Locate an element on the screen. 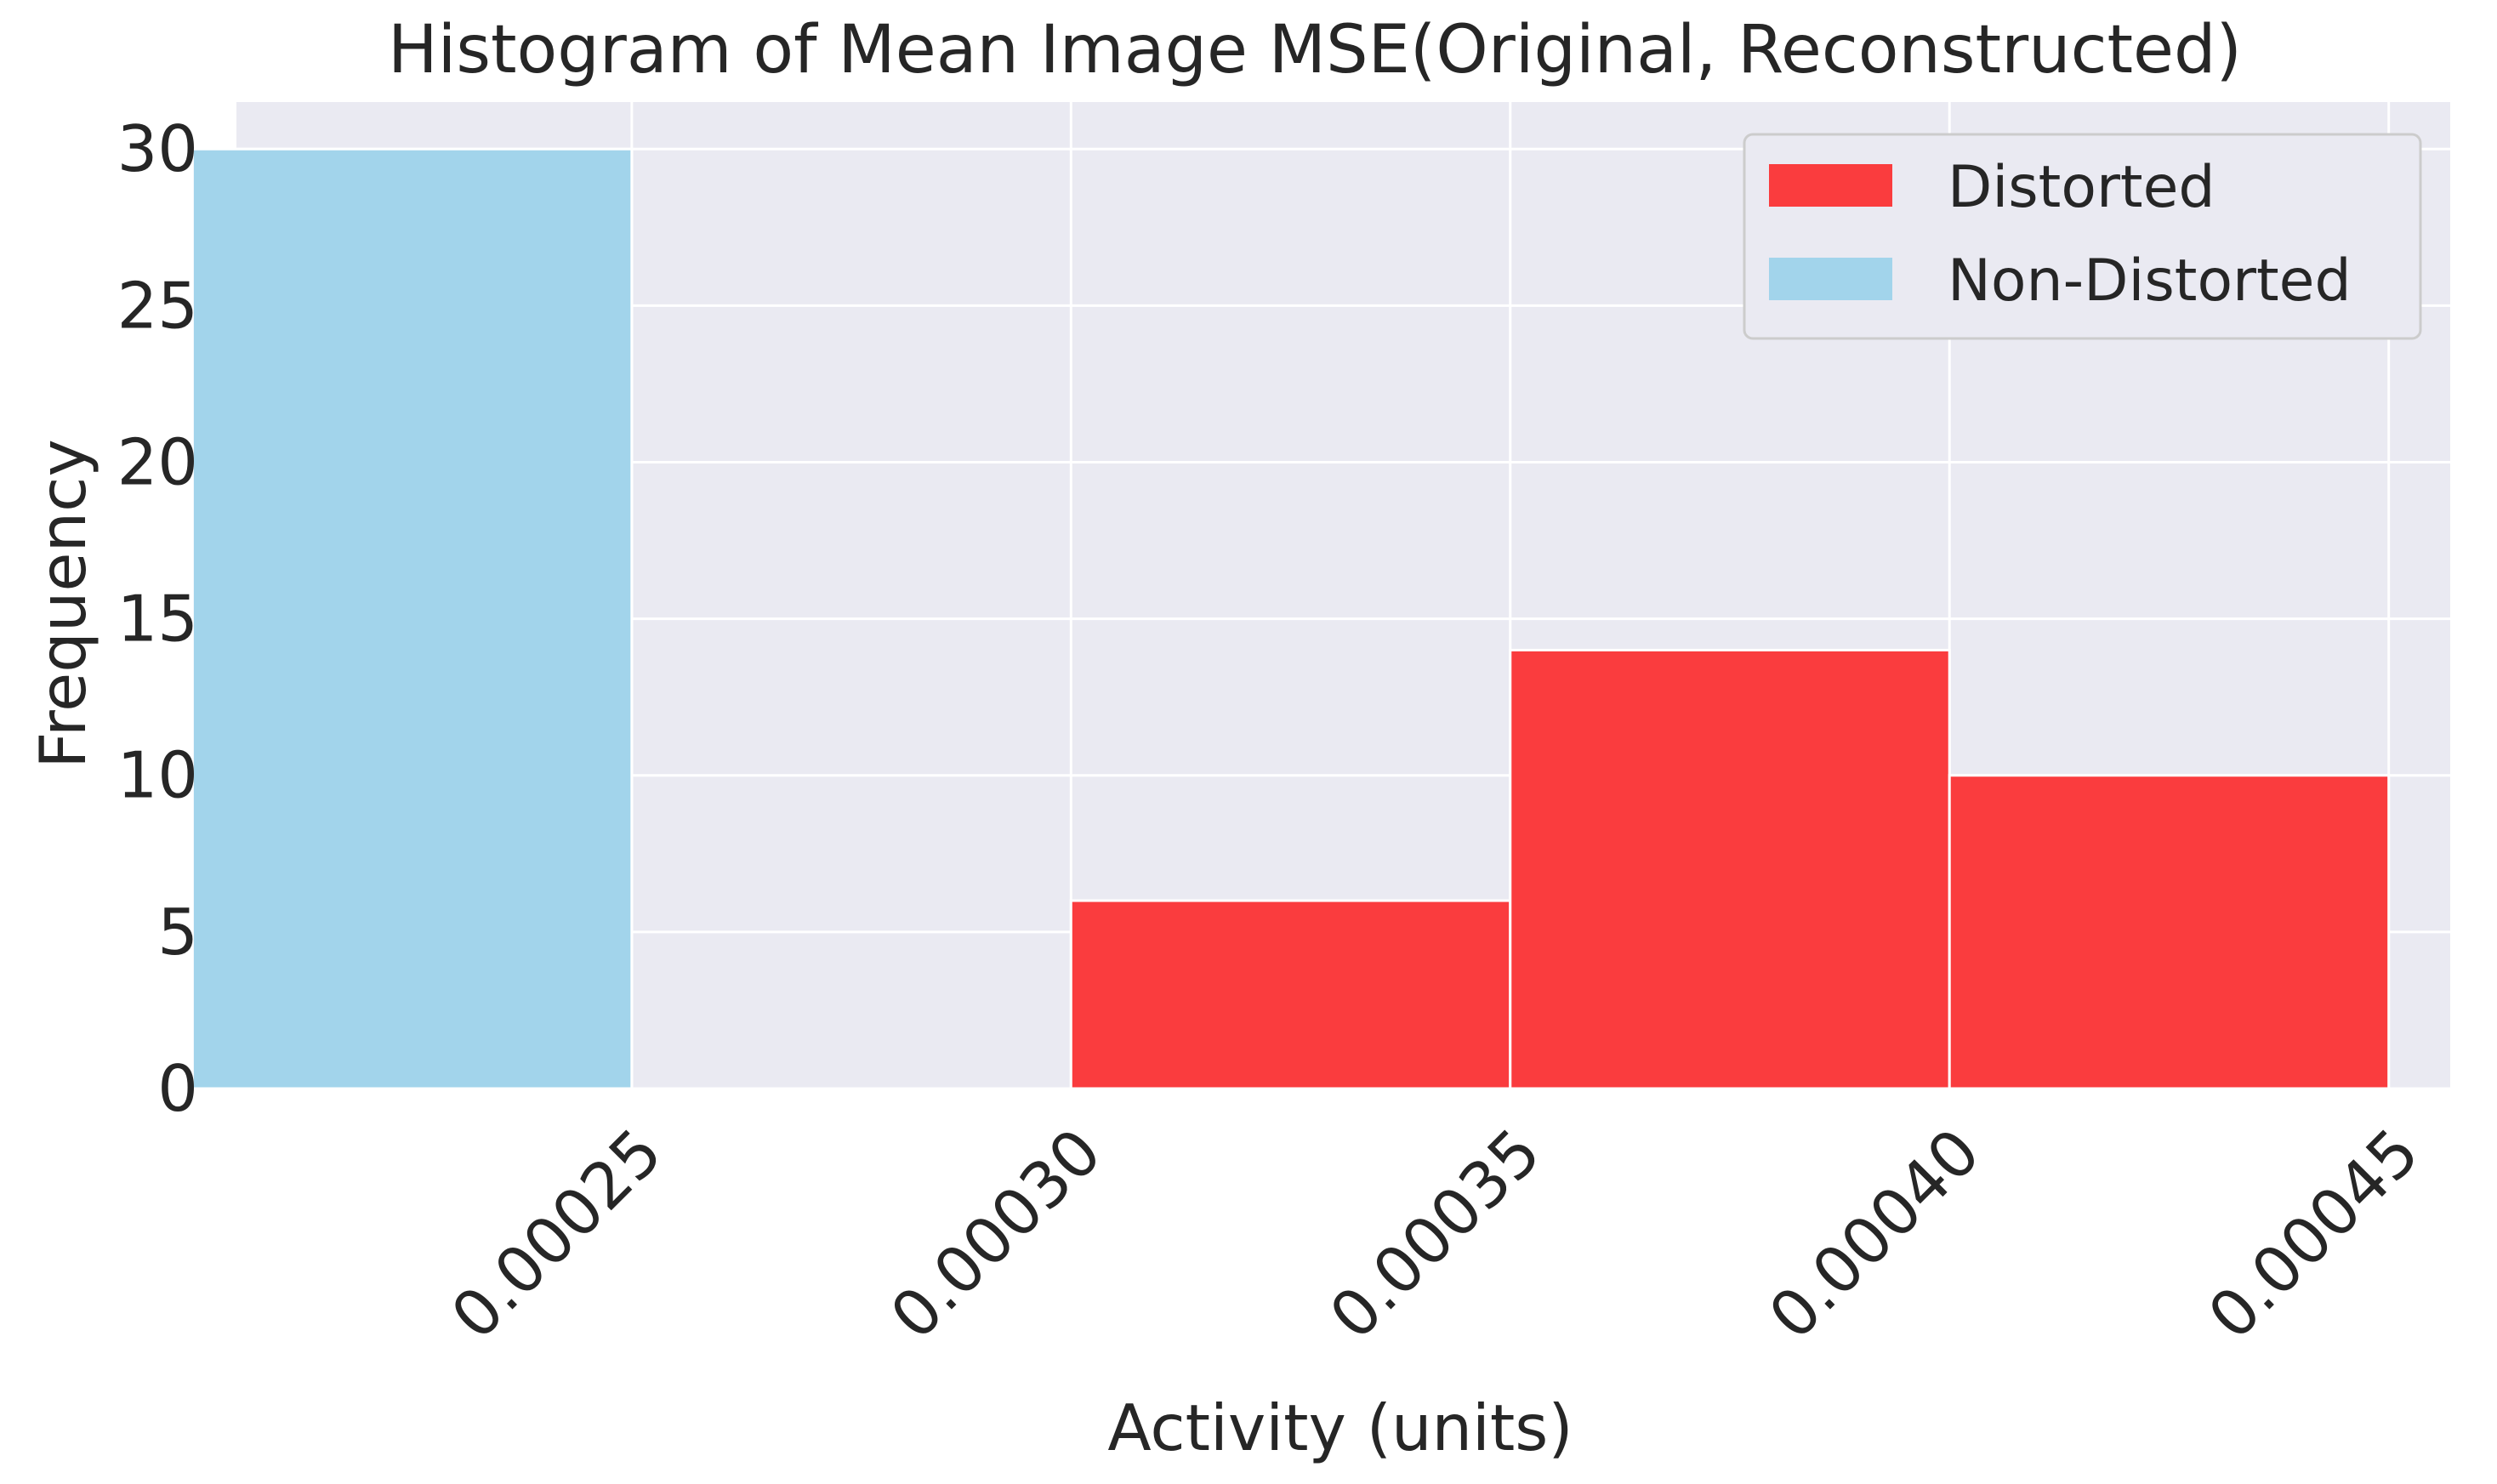 Image resolution: width=2497 pixels, height=1484 pixels. legend-frame is located at coordinates (2082, 237).